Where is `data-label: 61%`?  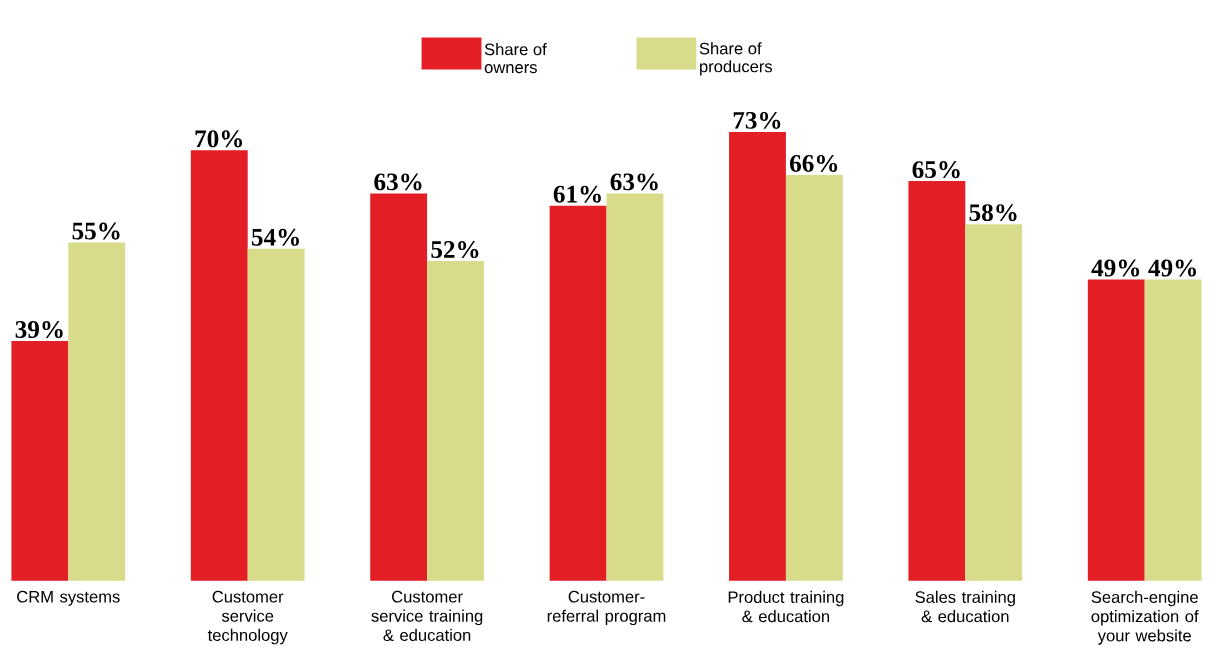
data-label: 61% is located at coordinates (577, 194).